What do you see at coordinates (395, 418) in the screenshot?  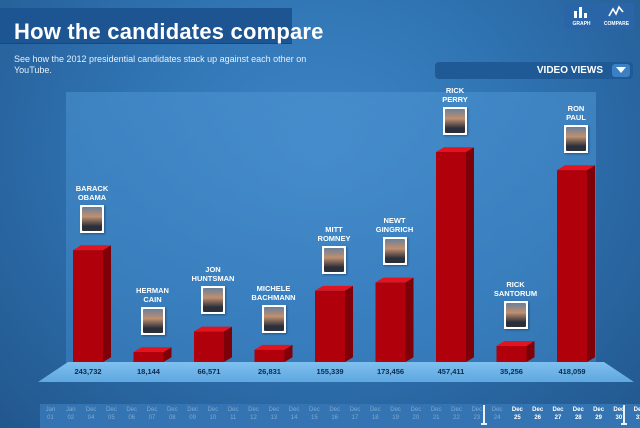 I see `timeline-day: 19` at bounding box center [395, 418].